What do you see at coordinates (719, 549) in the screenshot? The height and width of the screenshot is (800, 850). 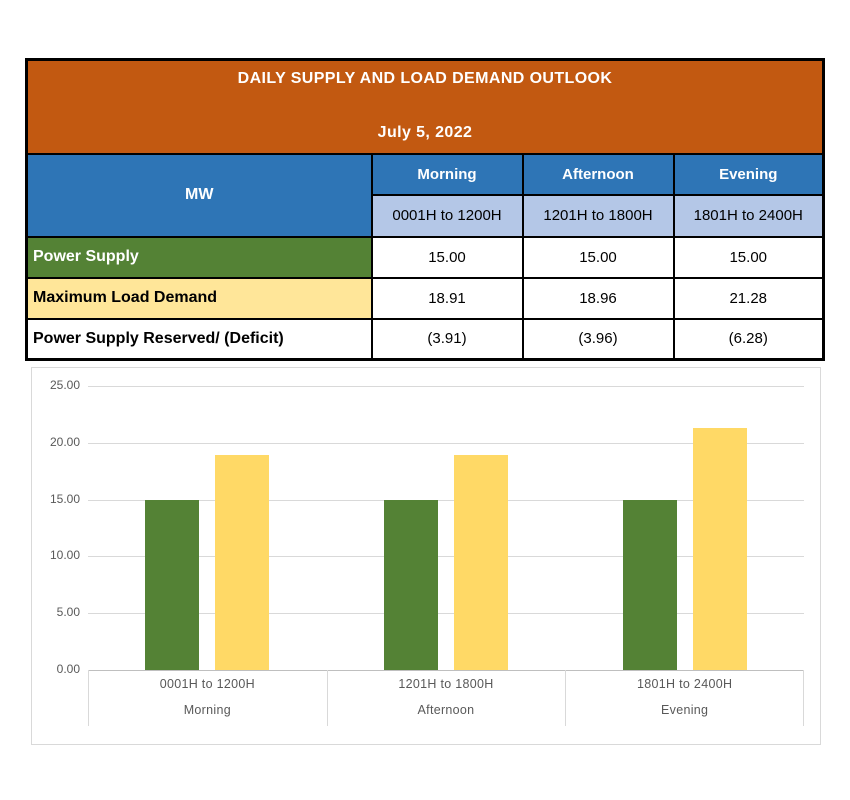 I see `bar-maximum-load-demand-evening` at bounding box center [719, 549].